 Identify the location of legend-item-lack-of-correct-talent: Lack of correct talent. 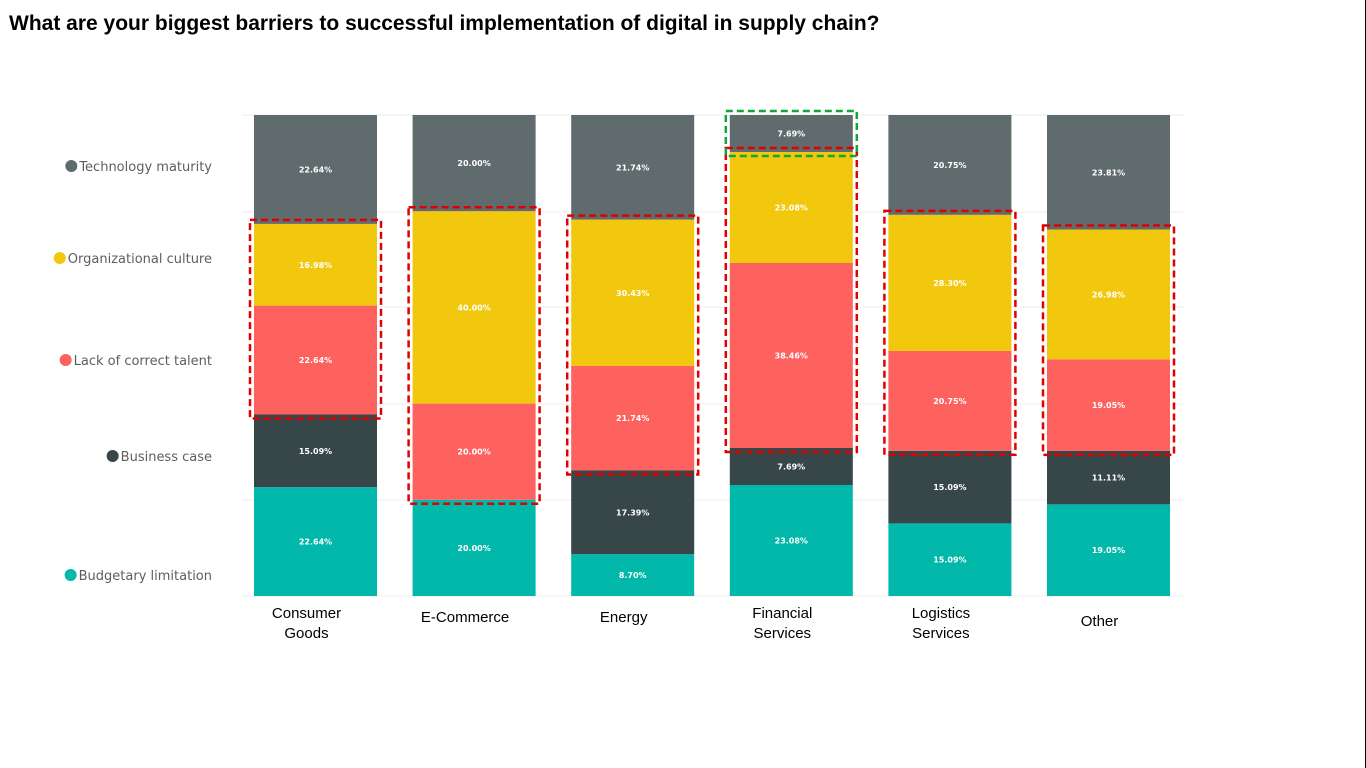
(135, 361).